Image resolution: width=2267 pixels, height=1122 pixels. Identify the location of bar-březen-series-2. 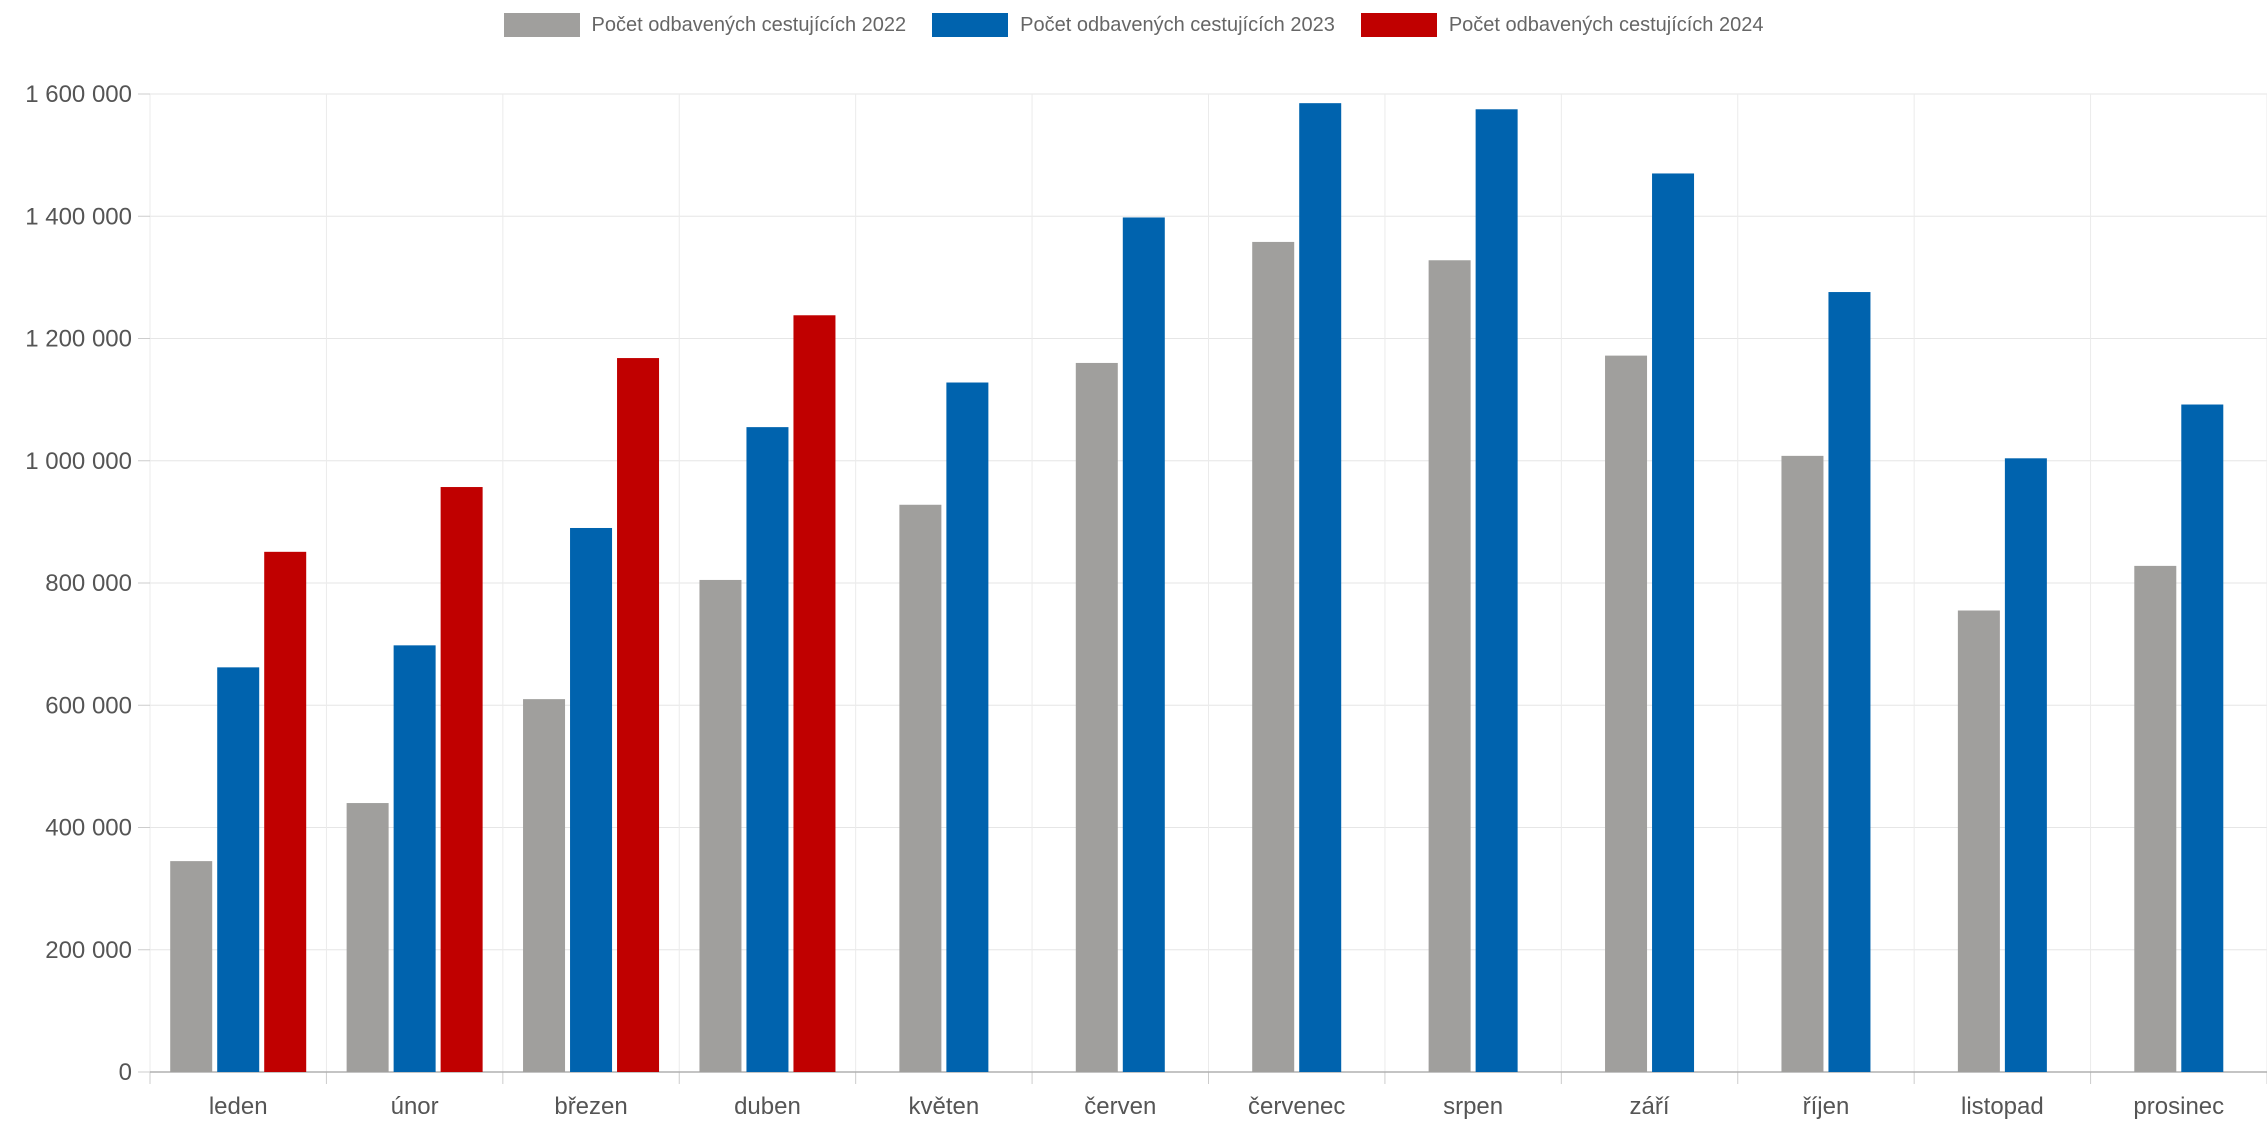
(591, 799).